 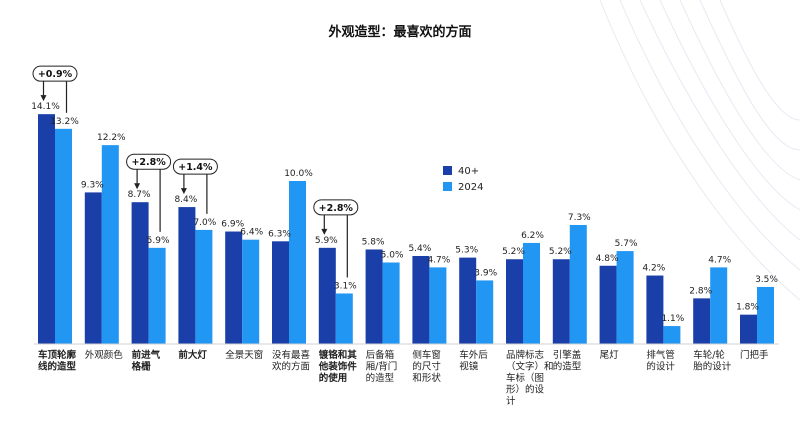 I want to click on category-label: 门把手, so click(x=754, y=355).